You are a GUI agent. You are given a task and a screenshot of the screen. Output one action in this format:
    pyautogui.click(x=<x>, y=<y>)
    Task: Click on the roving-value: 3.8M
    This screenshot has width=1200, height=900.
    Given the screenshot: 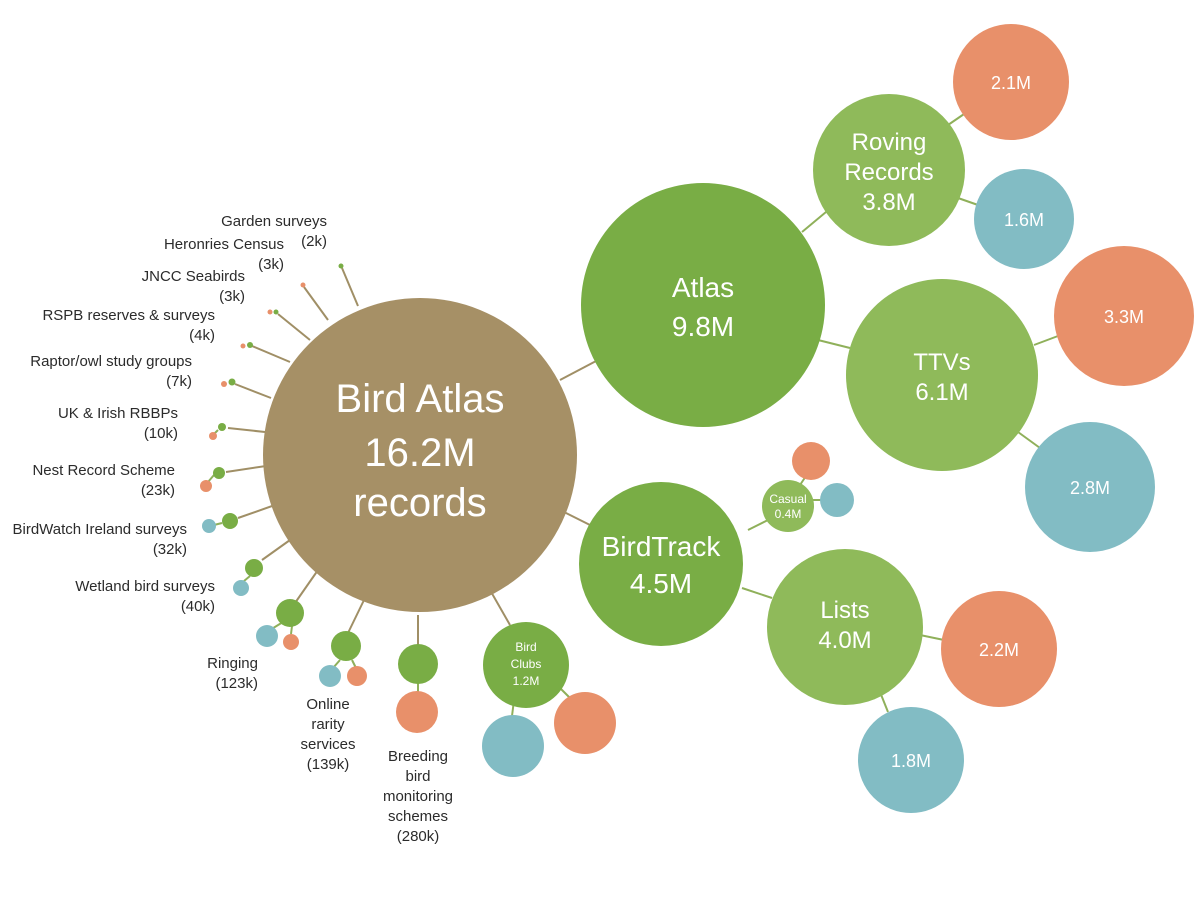 What is the action you would take?
    pyautogui.click(x=888, y=202)
    